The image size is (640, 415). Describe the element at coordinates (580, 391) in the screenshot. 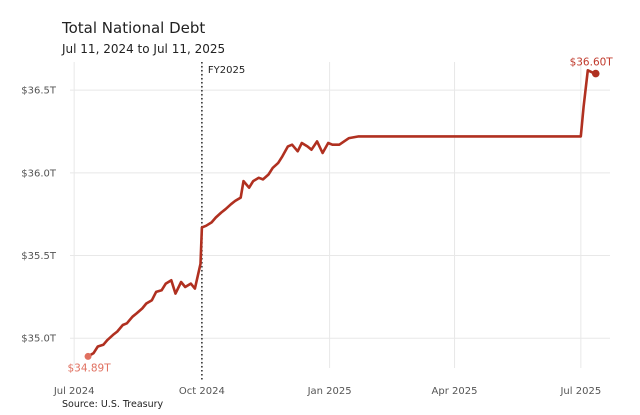

I see `x-tick-label: Jul 2025` at that location.